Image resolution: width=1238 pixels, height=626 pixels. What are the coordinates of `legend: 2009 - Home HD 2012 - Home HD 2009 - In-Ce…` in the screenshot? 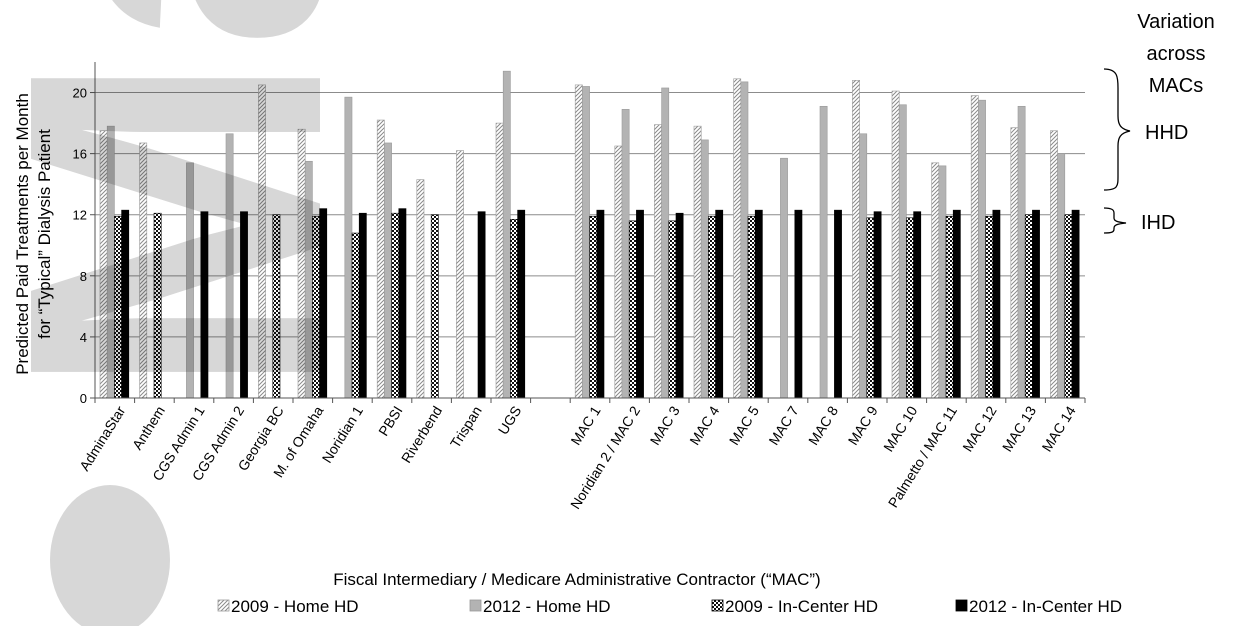 It's located at (669, 606).